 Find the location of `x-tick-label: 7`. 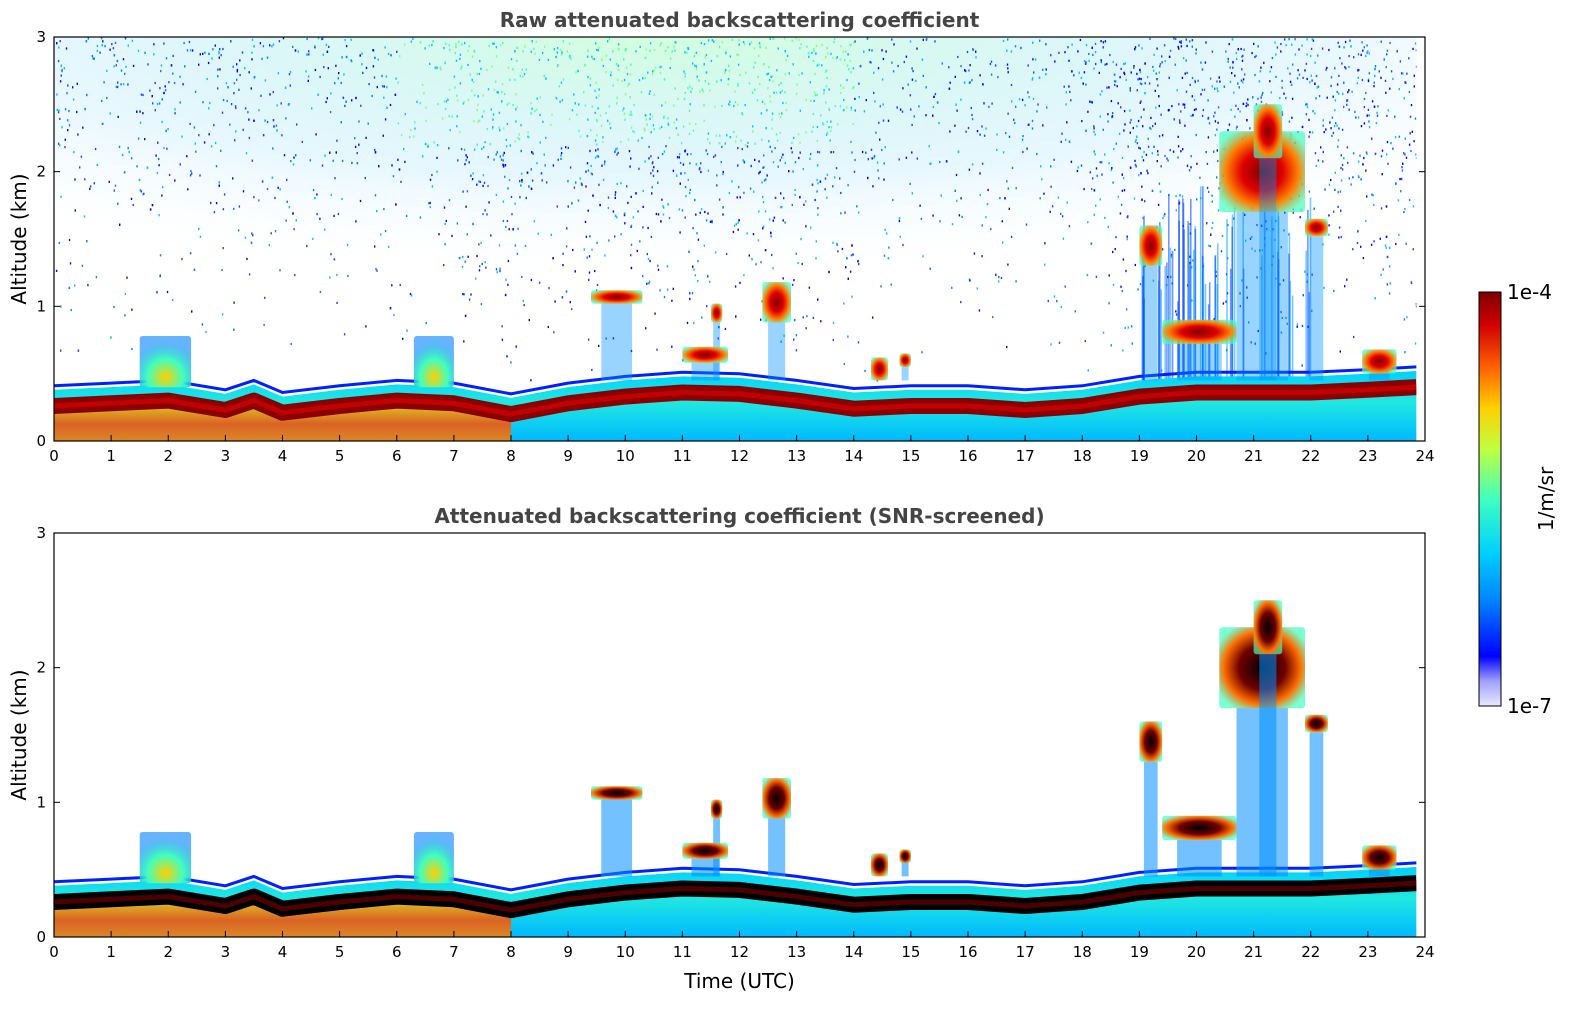

x-tick-label: 7 is located at coordinates (454, 952).